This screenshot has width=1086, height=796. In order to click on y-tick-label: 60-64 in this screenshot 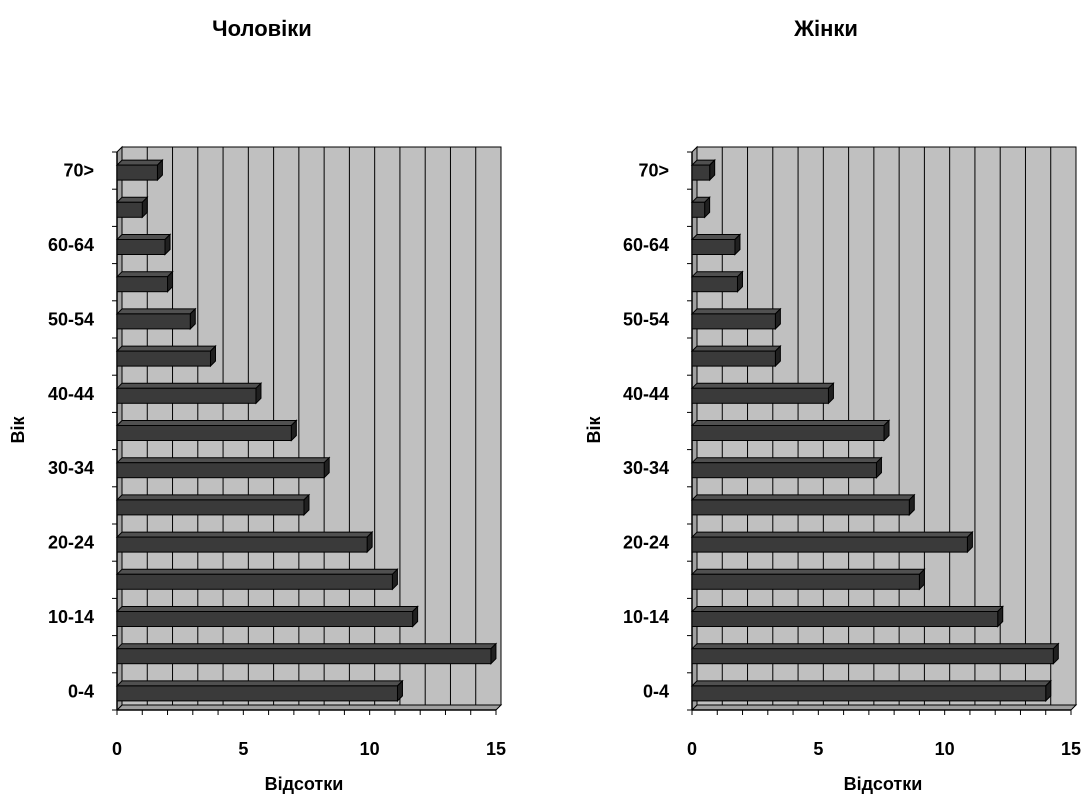, I will do `click(646, 245)`.